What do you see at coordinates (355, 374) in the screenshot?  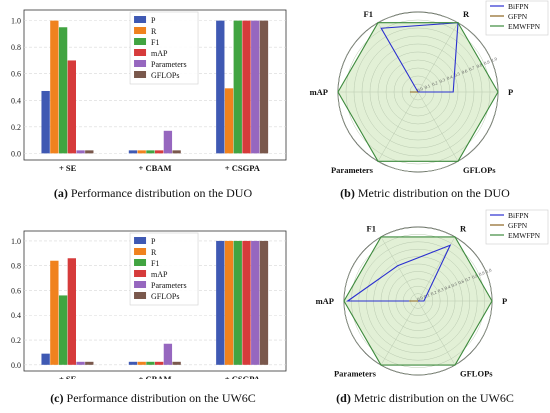 I see `radar-axis-label-parameters: Parameters` at bounding box center [355, 374].